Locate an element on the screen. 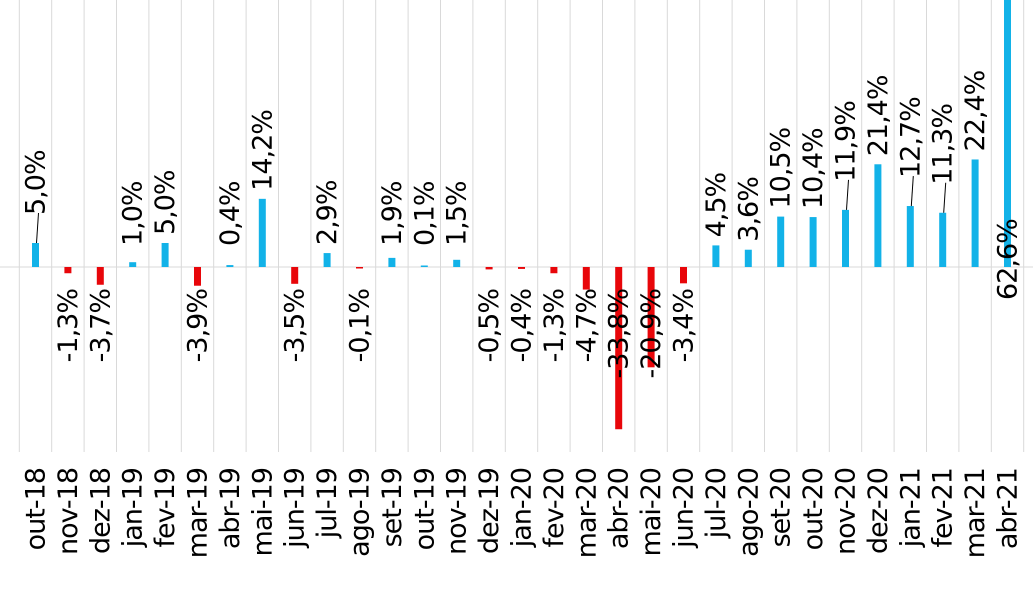 The height and width of the screenshot is (600, 1033). x-tick-label: ago-20 is located at coordinates (748, 512).